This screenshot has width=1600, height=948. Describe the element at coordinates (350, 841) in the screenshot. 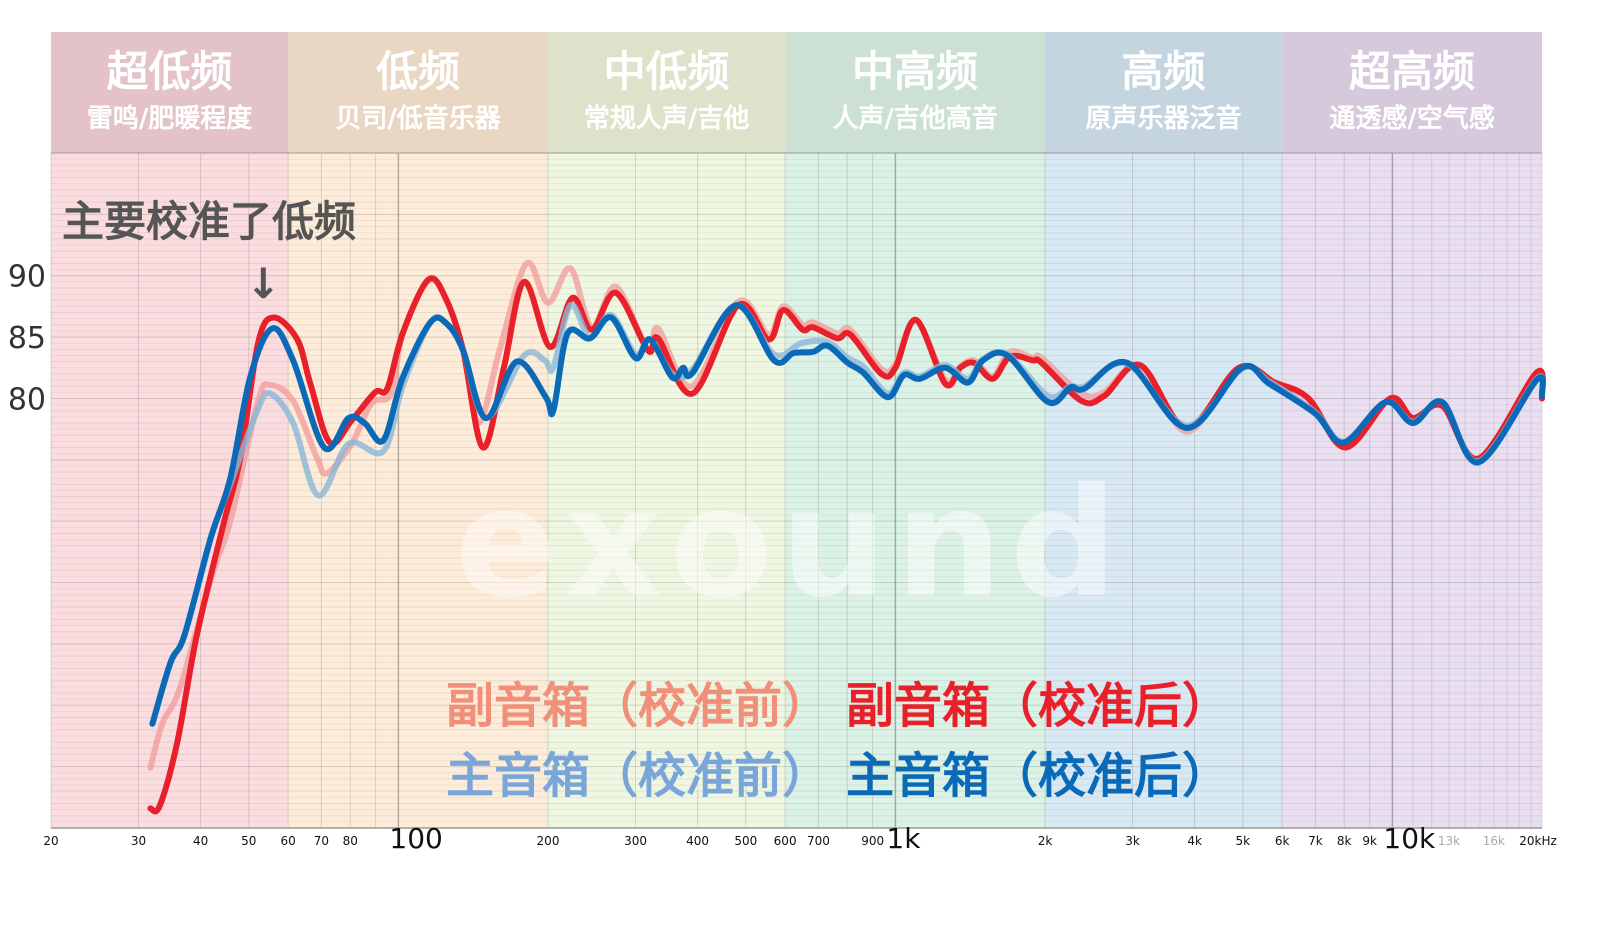

I see `x-tick-label: 80` at that location.